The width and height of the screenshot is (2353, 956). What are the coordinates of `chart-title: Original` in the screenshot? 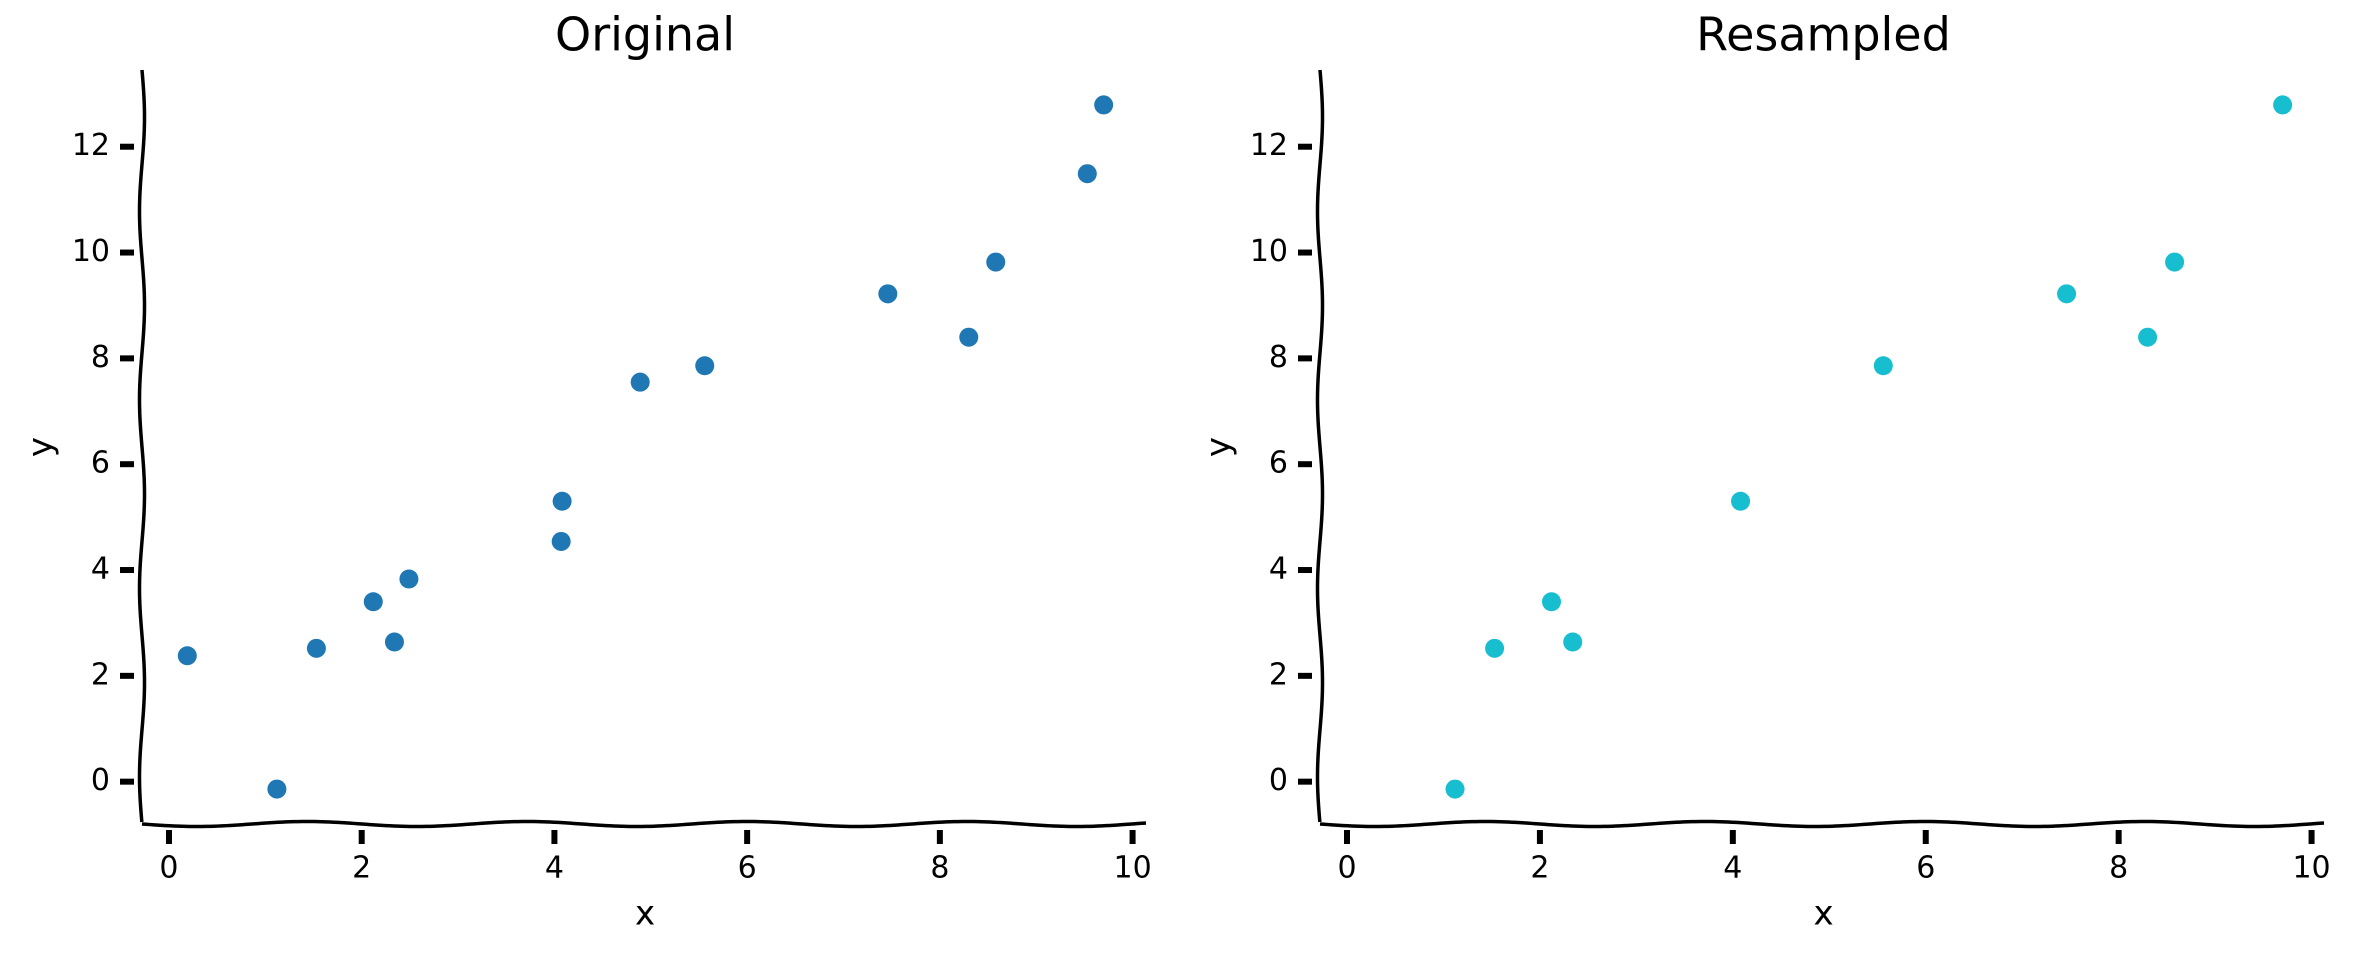 It's located at (645, 35).